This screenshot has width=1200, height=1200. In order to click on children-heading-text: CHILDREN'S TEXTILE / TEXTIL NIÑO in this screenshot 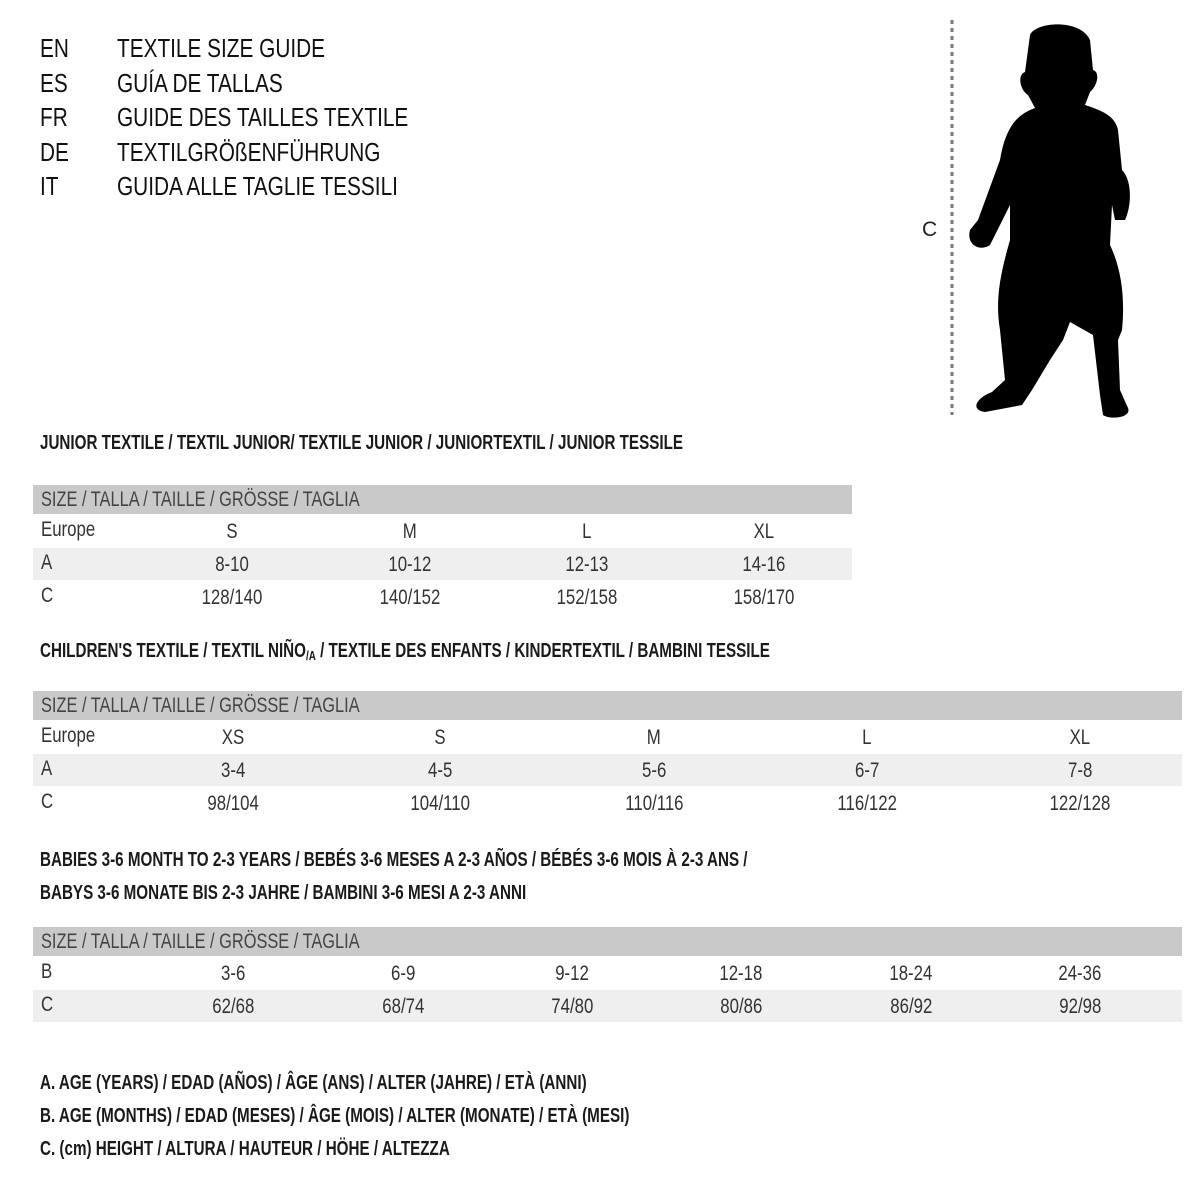, I will do `click(173, 651)`.